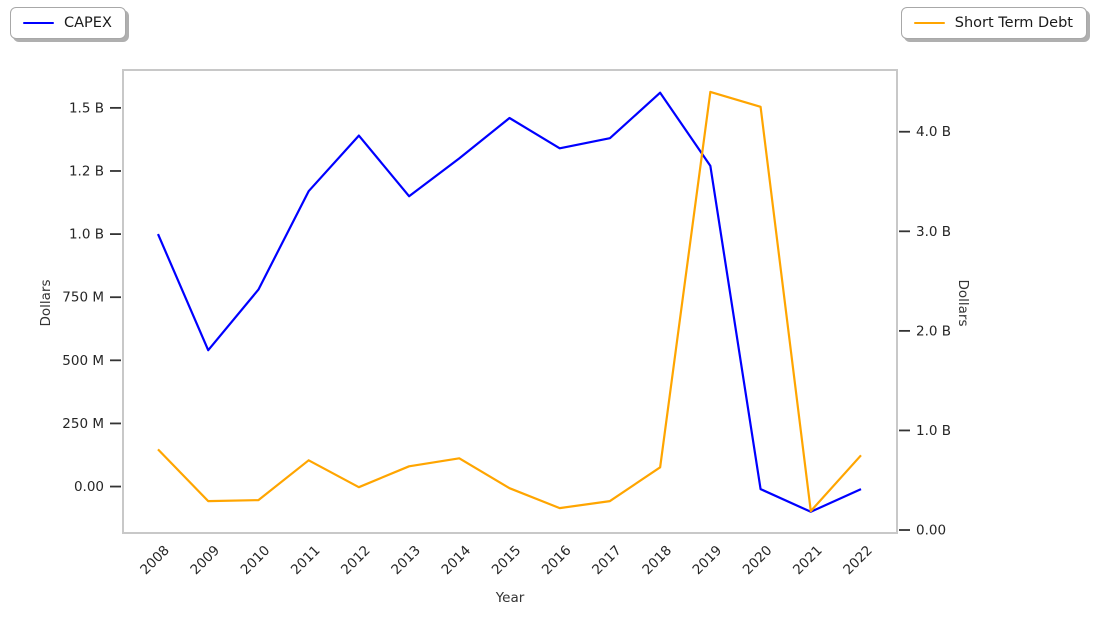 This screenshot has height=618, width=1095. I want to click on short-term-debt-legend-label: Short Term Debt, so click(1013, 23).